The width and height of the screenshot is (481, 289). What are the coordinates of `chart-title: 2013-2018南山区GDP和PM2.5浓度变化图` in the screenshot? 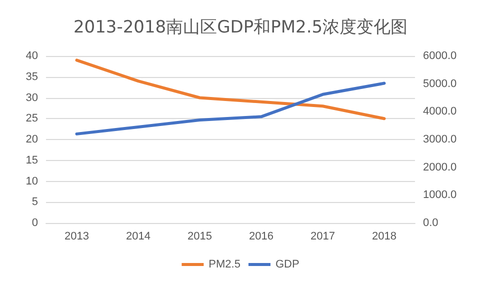 It's located at (240, 28).